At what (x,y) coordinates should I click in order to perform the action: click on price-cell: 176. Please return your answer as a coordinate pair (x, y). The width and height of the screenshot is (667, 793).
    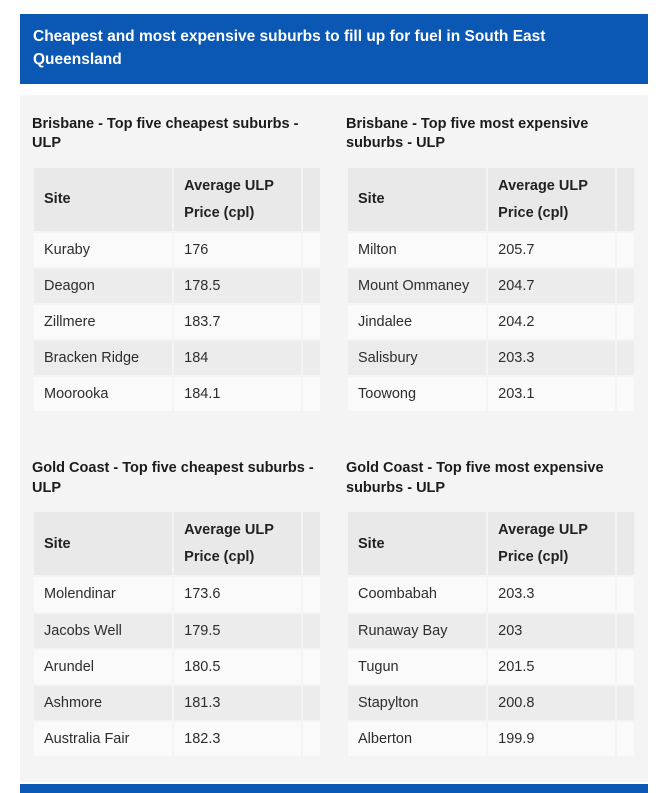
    Looking at the image, I should click on (238, 249).